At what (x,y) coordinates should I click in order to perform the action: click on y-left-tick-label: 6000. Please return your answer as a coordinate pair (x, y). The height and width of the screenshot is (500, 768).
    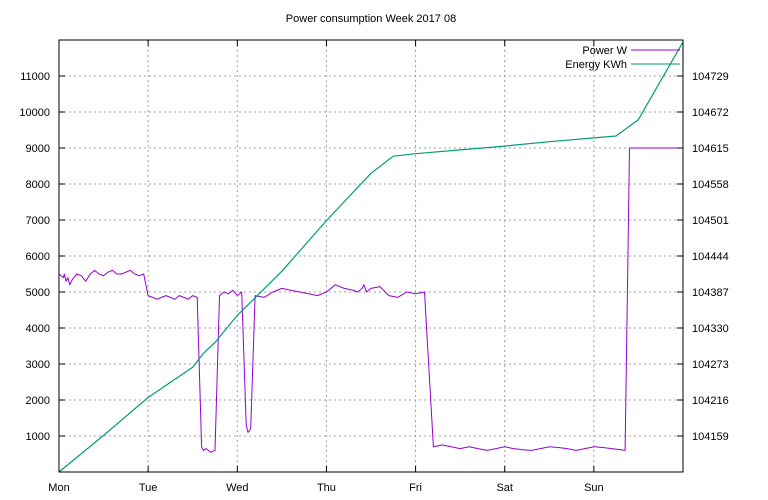
    Looking at the image, I should click on (38, 257).